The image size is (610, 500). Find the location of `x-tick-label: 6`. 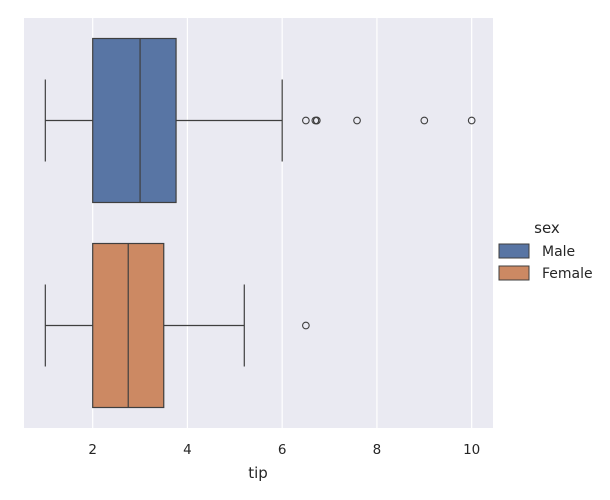

x-tick-label: 6 is located at coordinates (282, 450).